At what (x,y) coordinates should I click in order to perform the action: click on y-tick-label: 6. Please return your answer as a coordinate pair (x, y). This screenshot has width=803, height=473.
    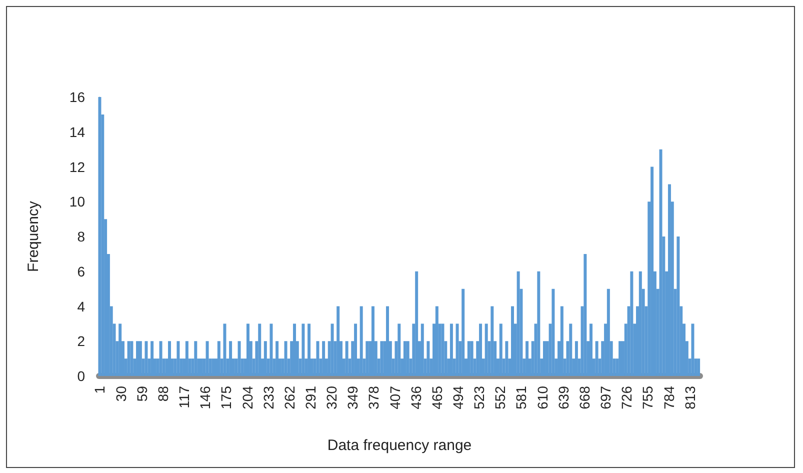
    Looking at the image, I should click on (81, 271).